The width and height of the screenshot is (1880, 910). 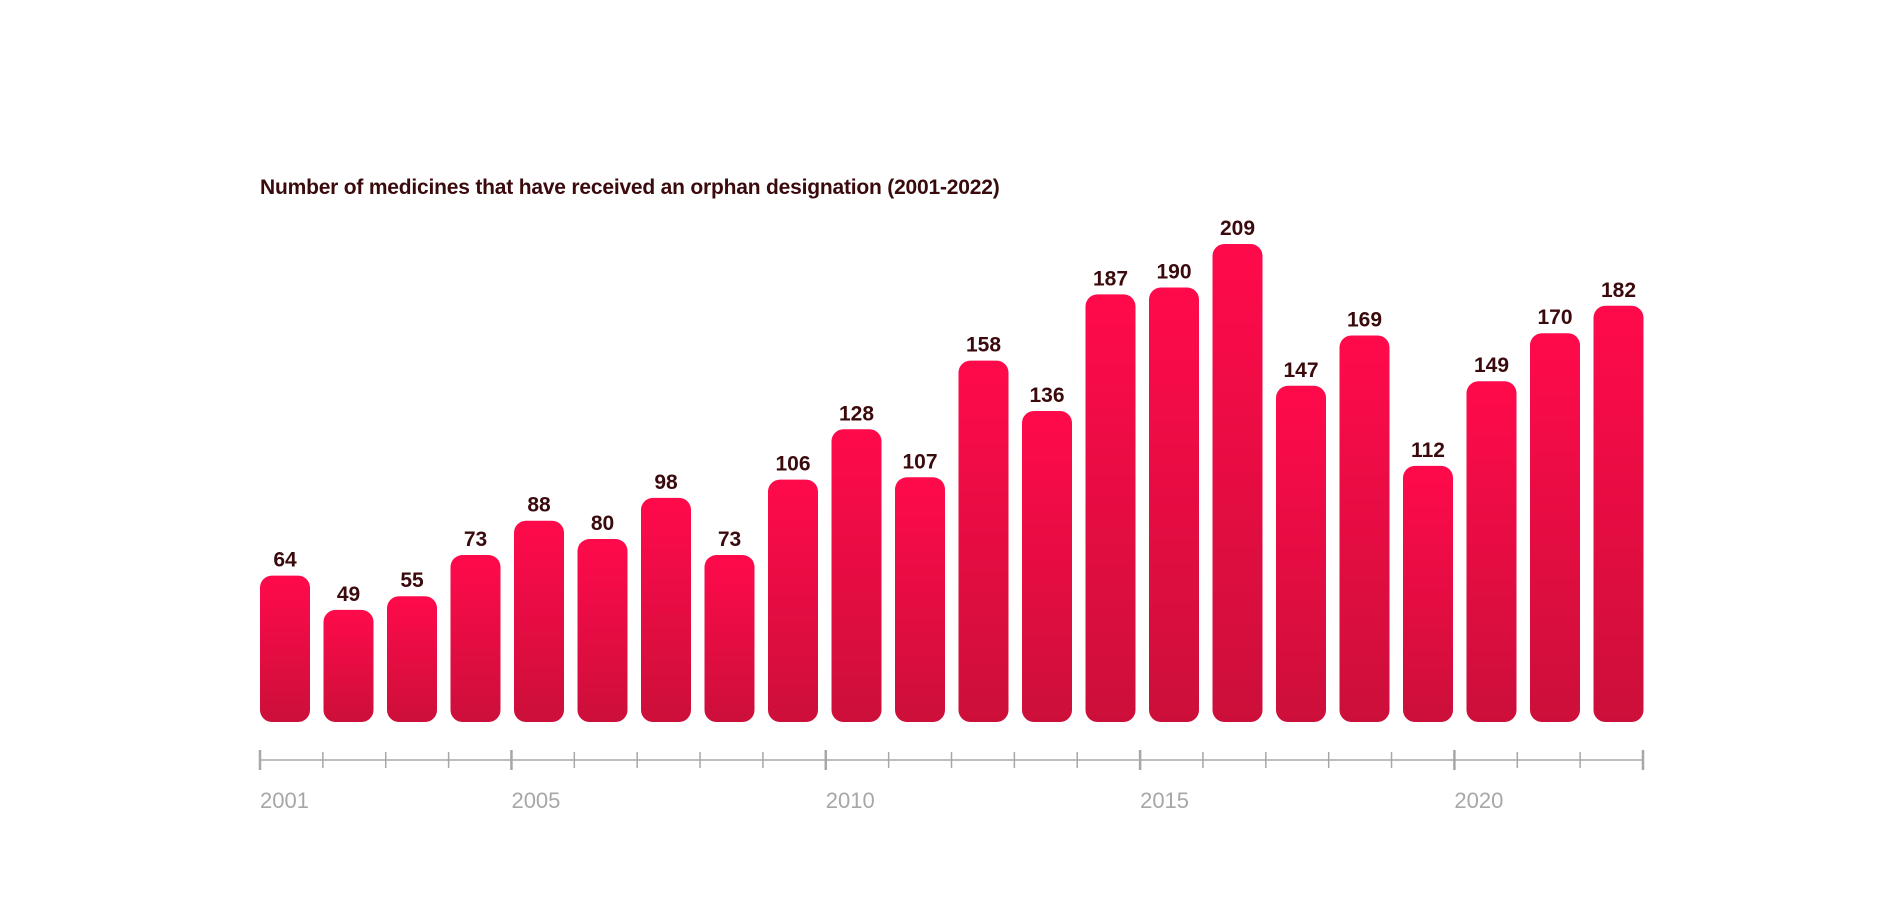 I want to click on bar-2017, so click(x=1301, y=553).